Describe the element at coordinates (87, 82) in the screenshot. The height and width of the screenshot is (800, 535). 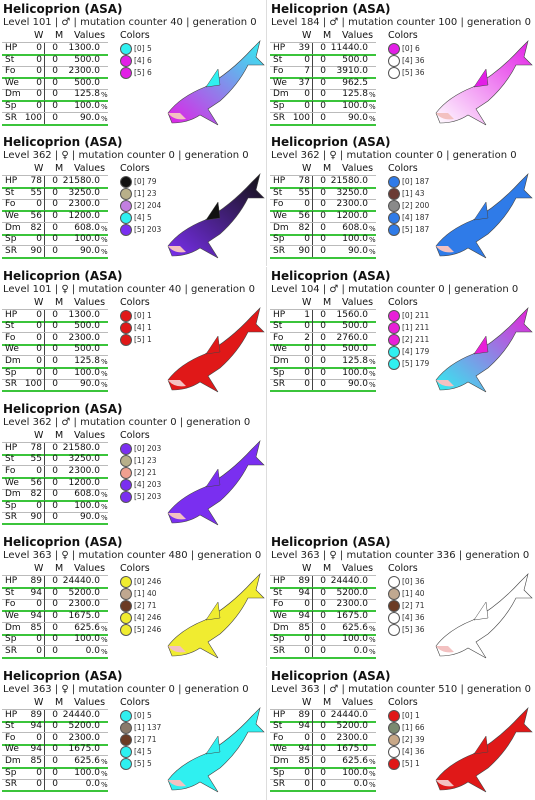
I see `stat-value: 500.0` at that location.